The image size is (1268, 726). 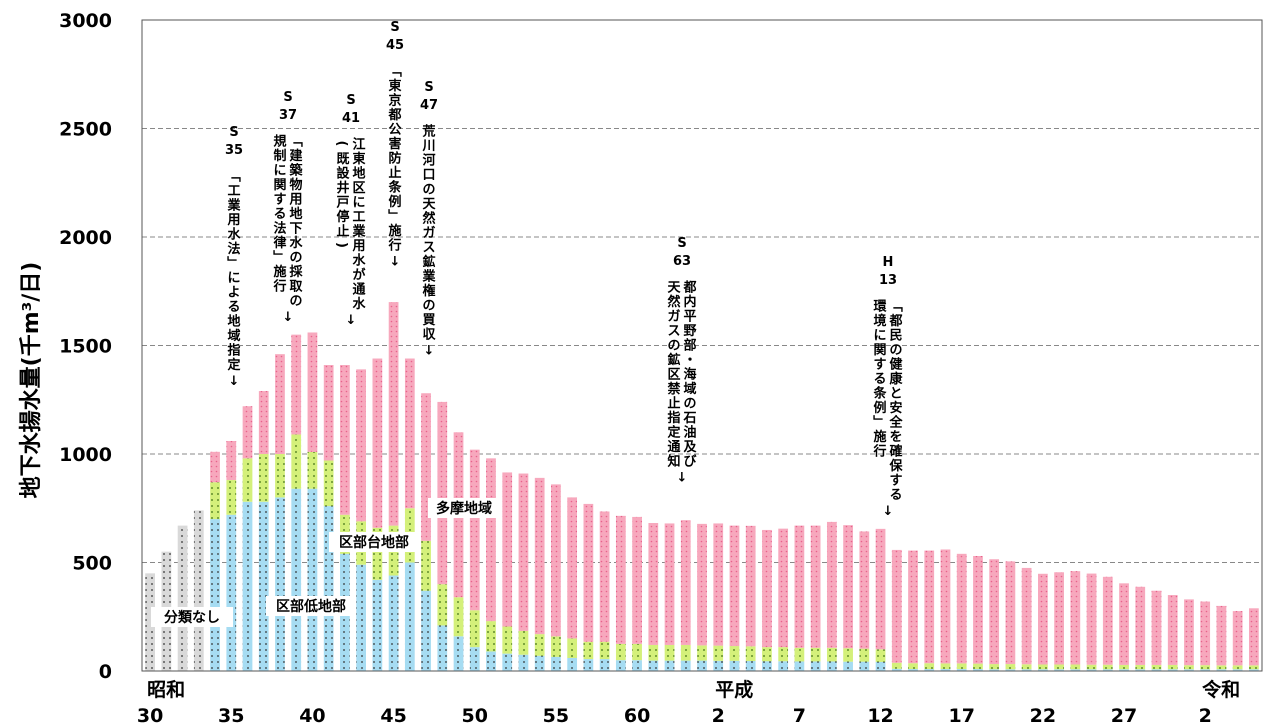 I want to click on annotation-text: 井, so click(x=342, y=188).